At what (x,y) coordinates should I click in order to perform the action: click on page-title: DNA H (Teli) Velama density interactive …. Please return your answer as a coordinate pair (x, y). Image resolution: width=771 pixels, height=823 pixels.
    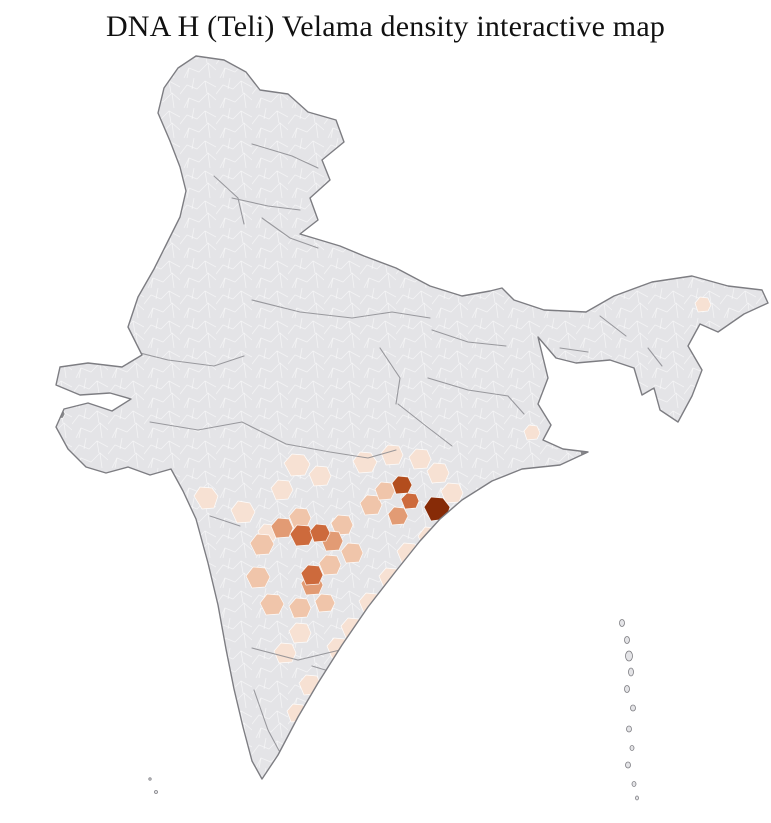
    Looking at the image, I should click on (385, 26).